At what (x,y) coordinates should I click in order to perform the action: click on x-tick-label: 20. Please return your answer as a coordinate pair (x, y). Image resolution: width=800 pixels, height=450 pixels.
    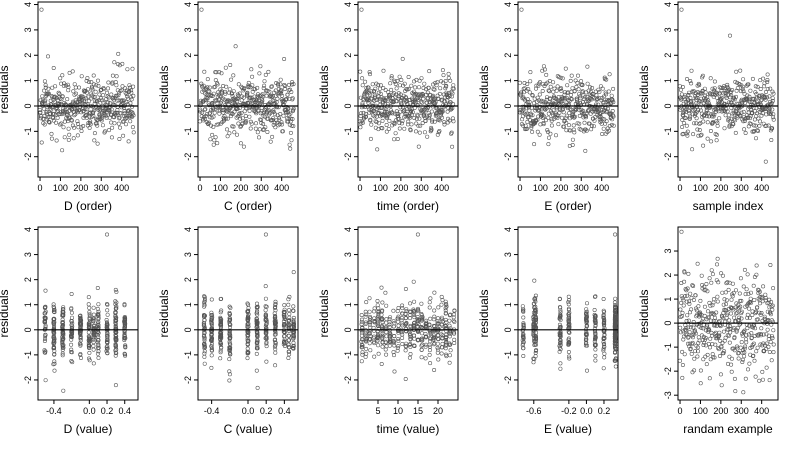
    Looking at the image, I should click on (438, 411).